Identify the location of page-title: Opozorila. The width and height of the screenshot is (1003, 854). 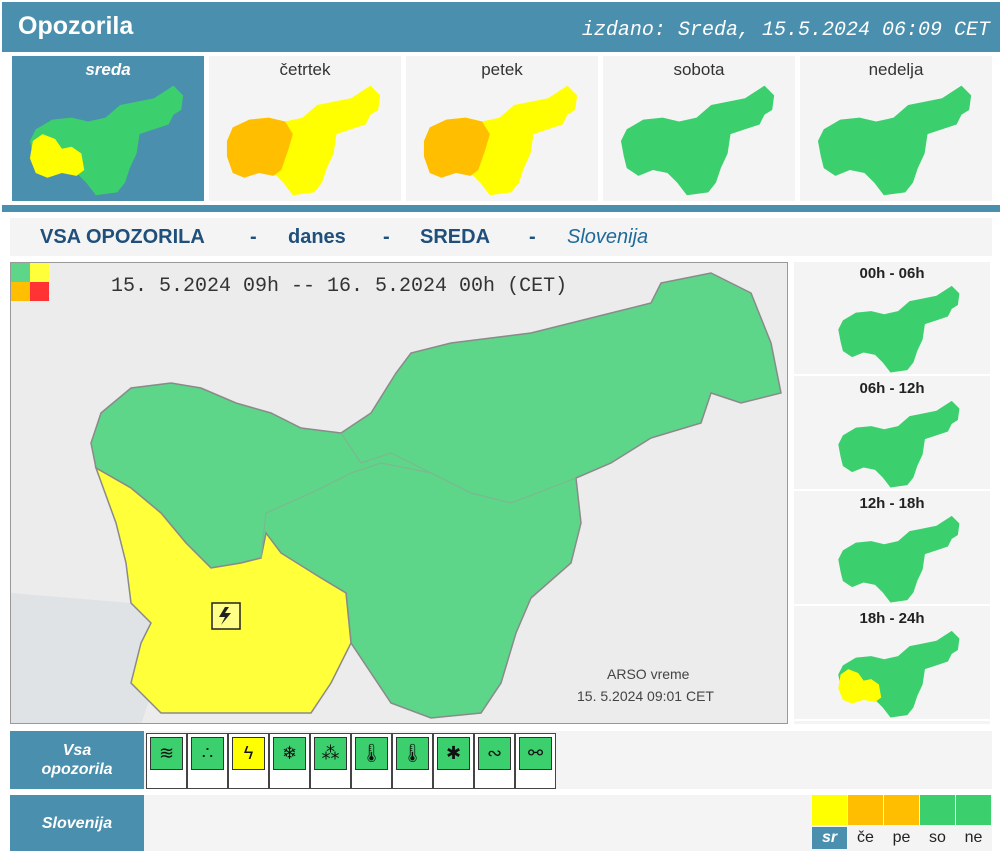
(76, 26).